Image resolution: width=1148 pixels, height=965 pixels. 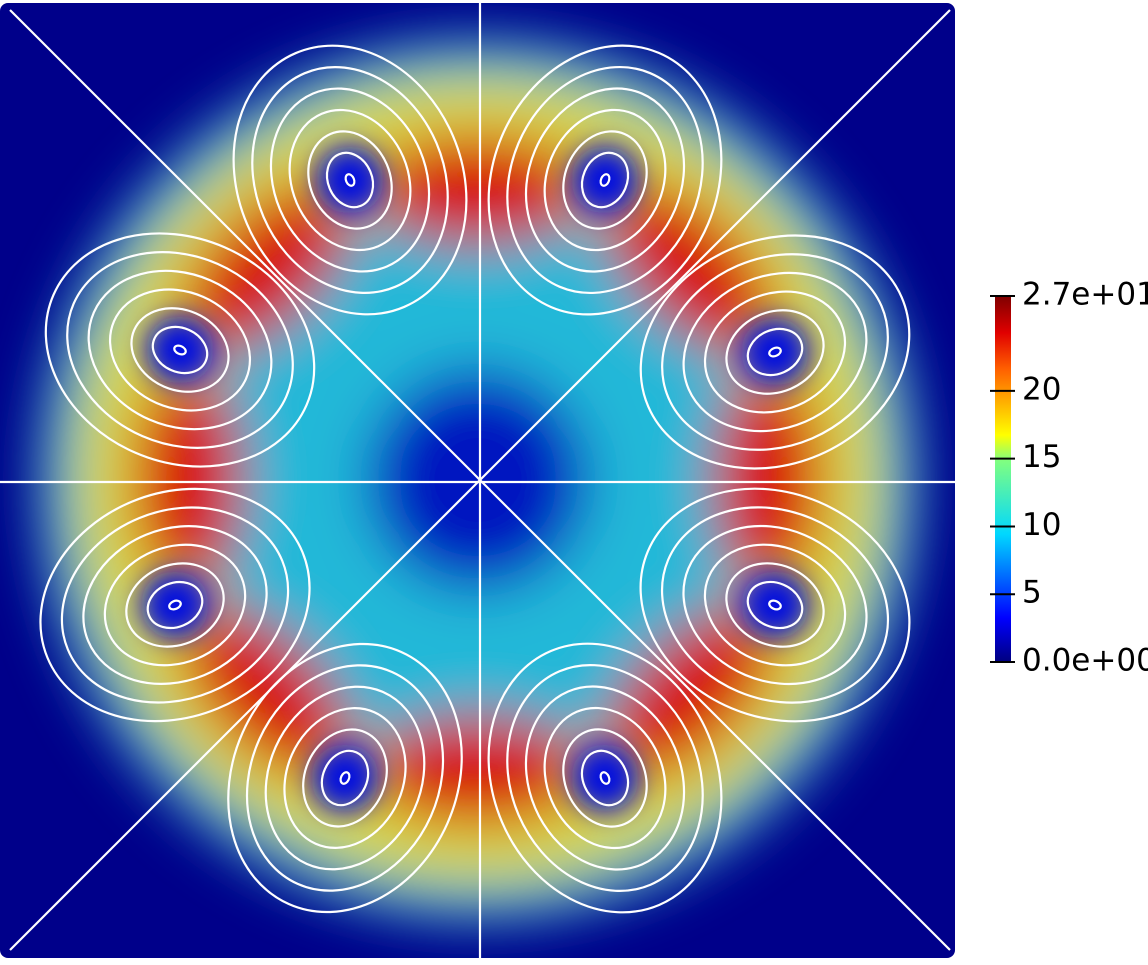 What do you see at coordinates (1032, 593) in the screenshot?
I see `tick-label: 5` at bounding box center [1032, 593].